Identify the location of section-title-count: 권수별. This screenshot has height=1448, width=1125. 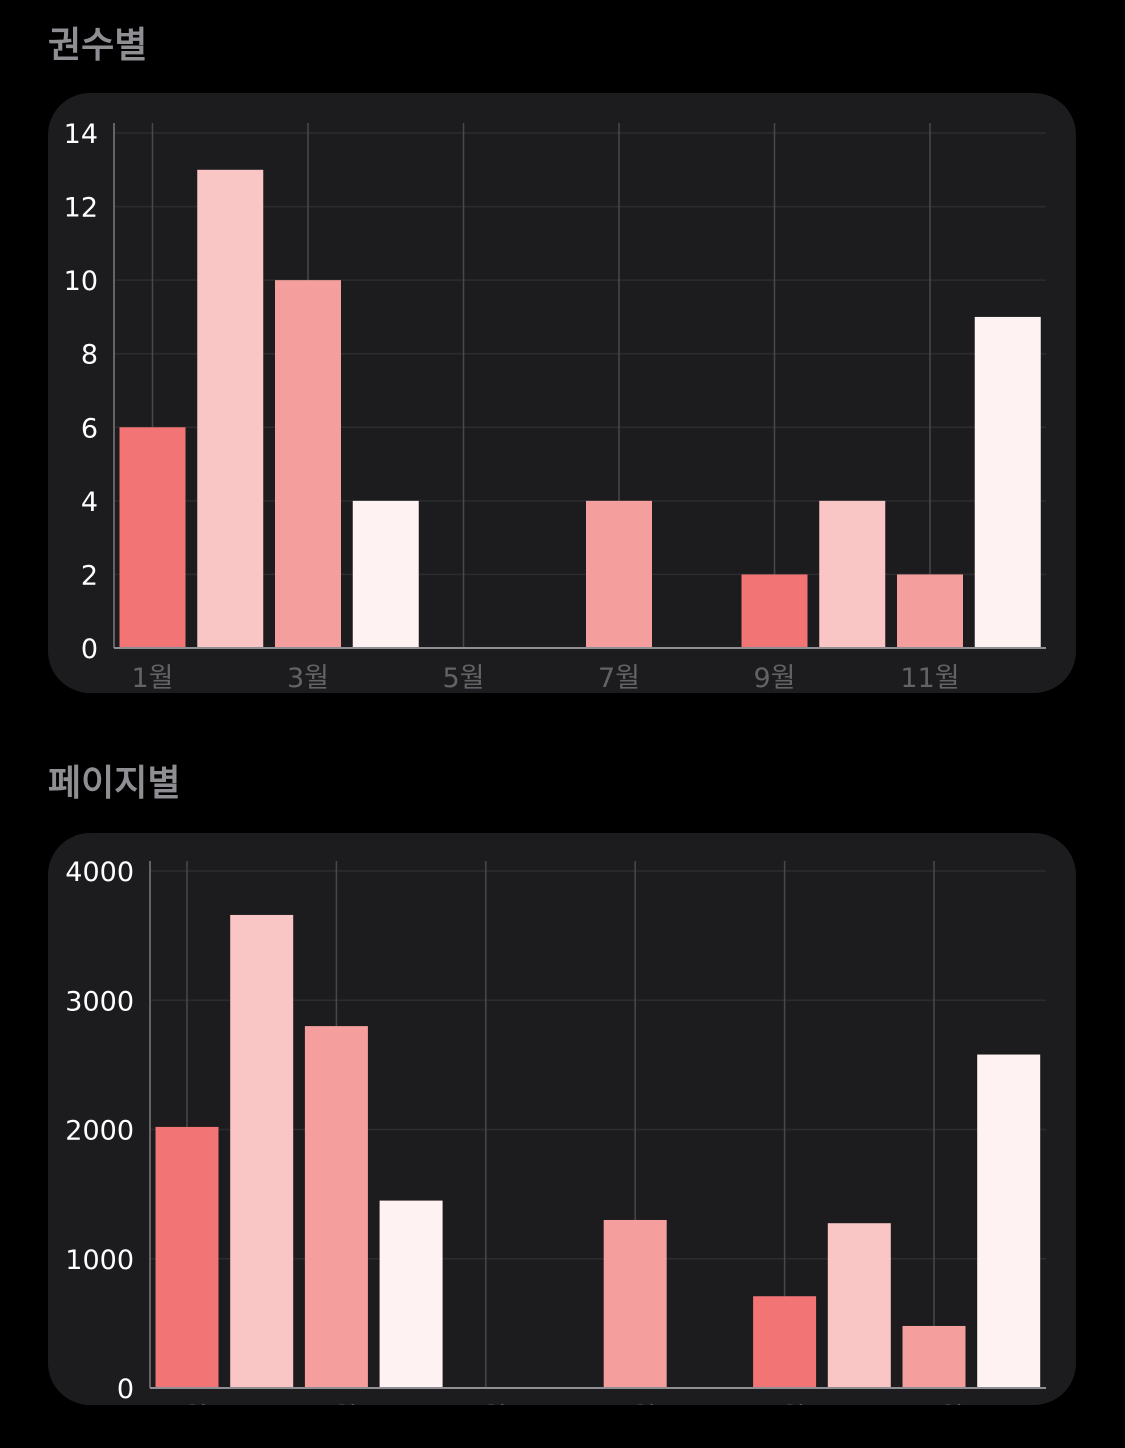
(98, 45).